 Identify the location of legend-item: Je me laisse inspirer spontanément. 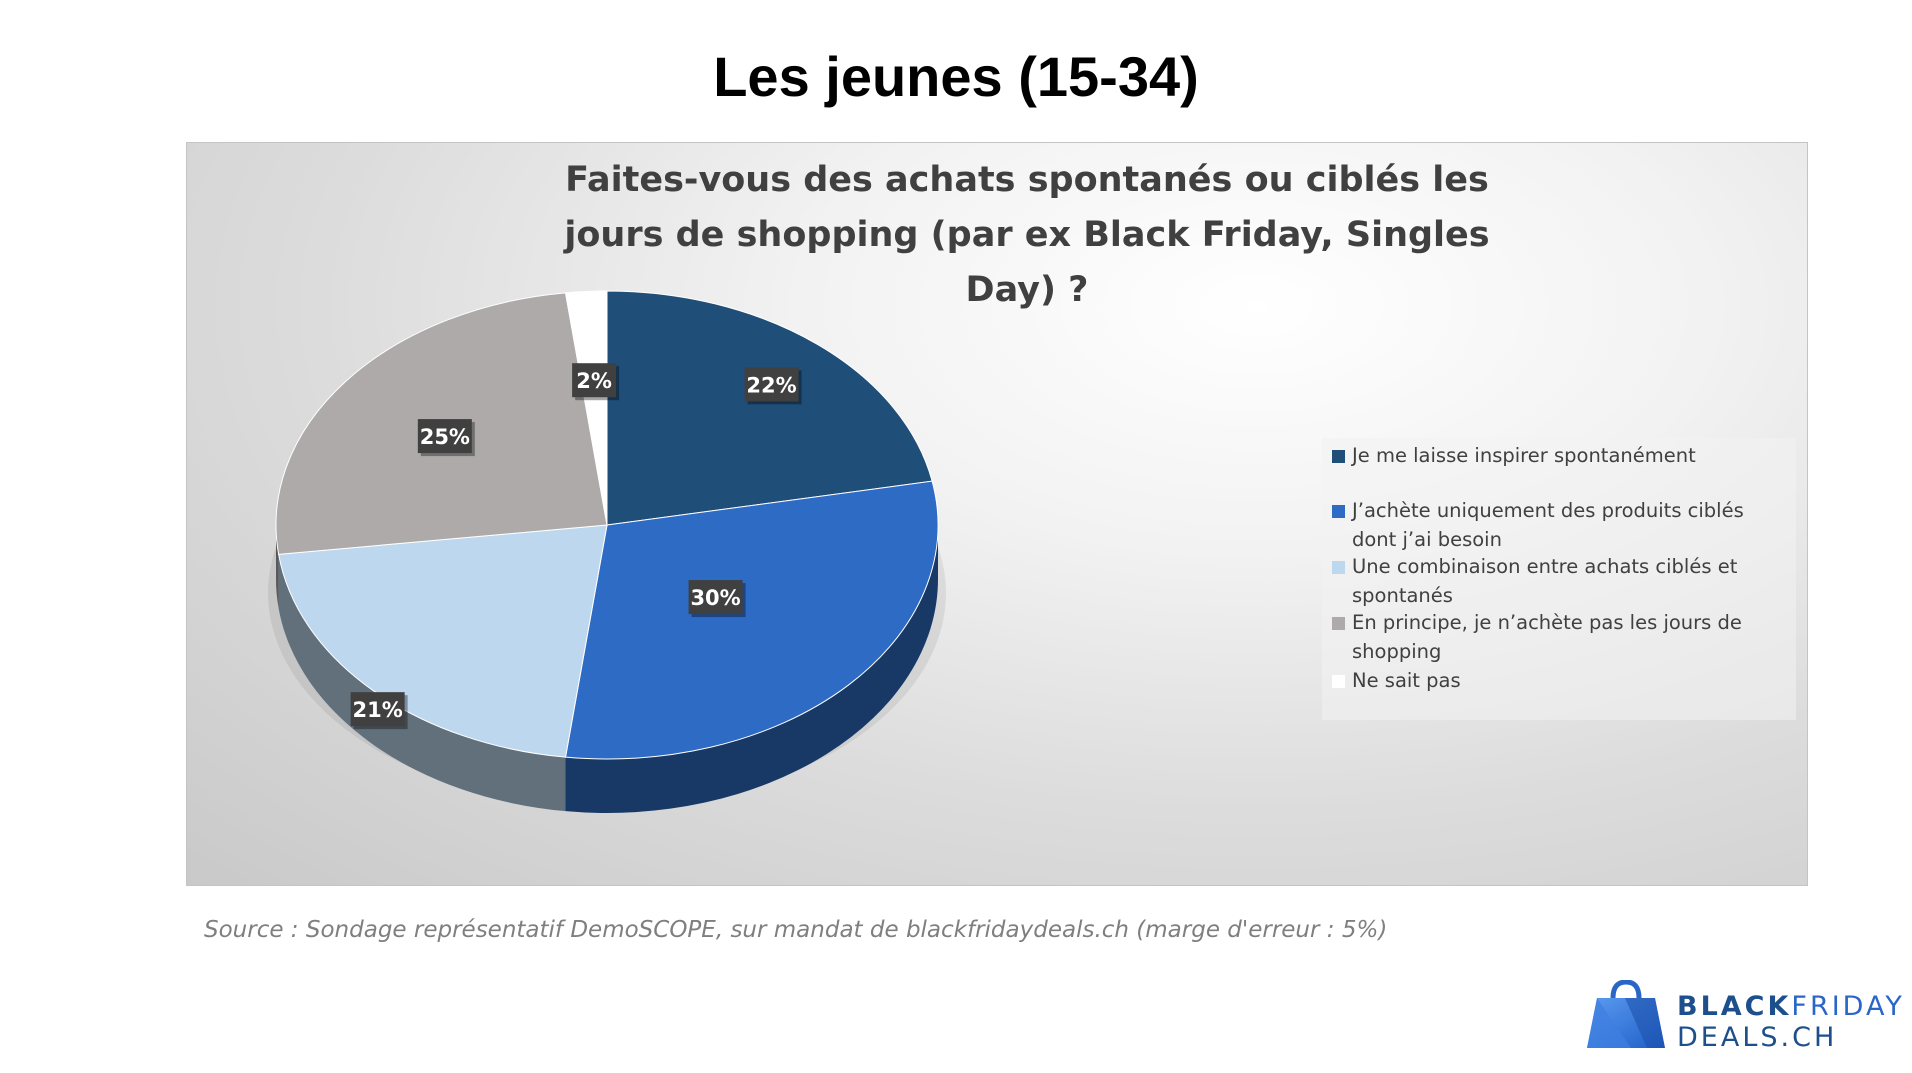
(1557, 455).